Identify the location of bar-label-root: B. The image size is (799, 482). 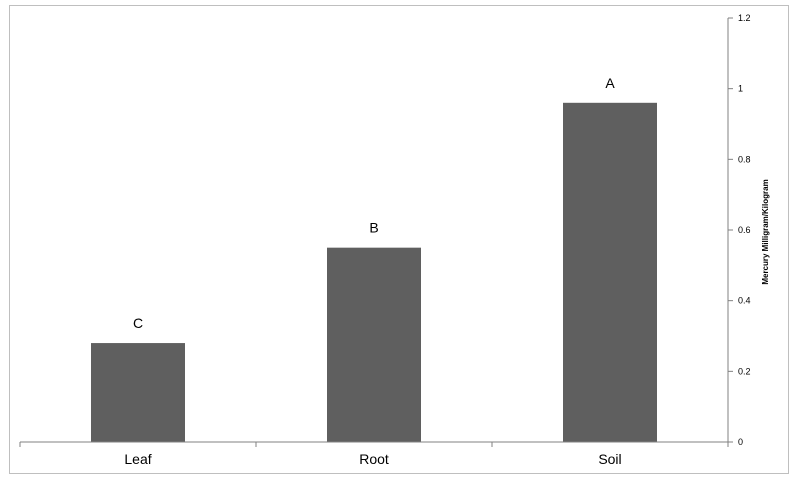
(373, 228).